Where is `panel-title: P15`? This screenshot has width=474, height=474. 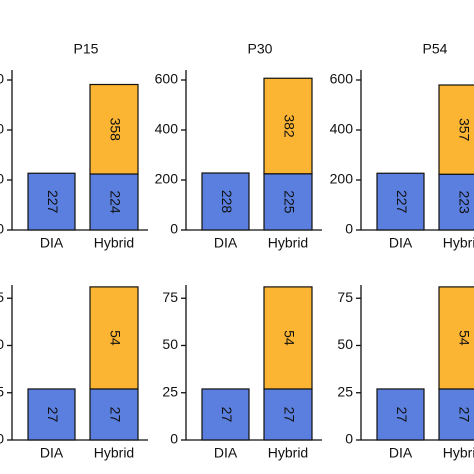 panel-title: P15 is located at coordinates (86, 49).